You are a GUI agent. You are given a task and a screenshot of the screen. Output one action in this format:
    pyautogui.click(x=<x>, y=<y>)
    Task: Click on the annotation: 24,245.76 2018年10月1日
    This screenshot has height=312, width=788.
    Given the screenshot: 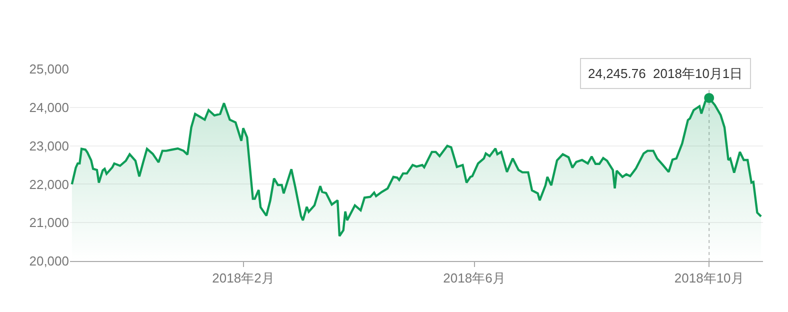 What is the action you would take?
    pyautogui.click(x=665, y=73)
    